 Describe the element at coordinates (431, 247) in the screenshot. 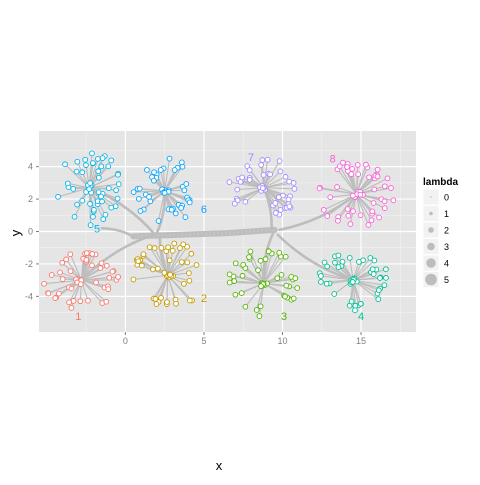

I see `legend-symbol` at that location.